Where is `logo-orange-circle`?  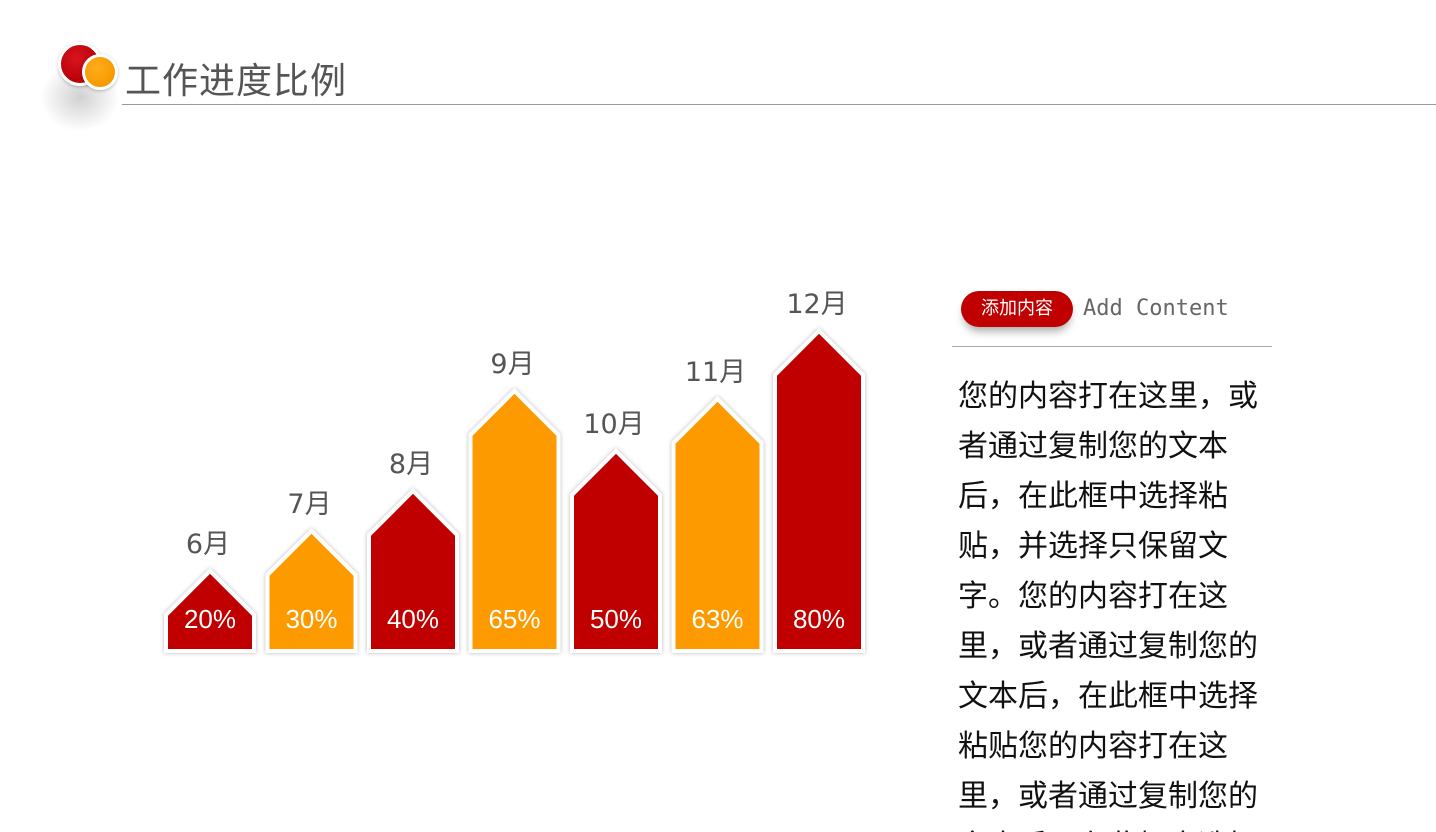 logo-orange-circle is located at coordinates (100, 72).